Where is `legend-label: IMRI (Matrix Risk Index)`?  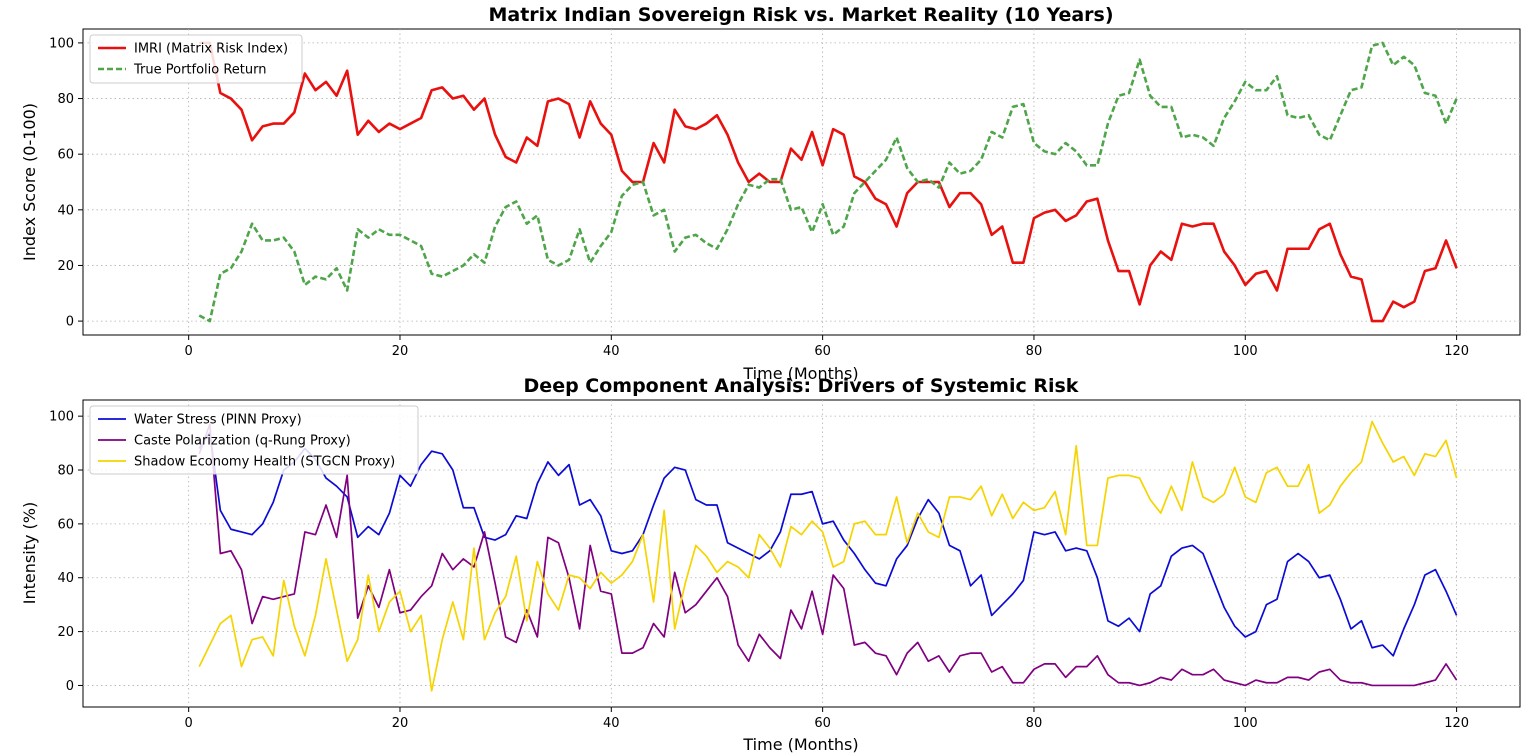 legend-label: IMRI (Matrix Risk Index) is located at coordinates (211, 49).